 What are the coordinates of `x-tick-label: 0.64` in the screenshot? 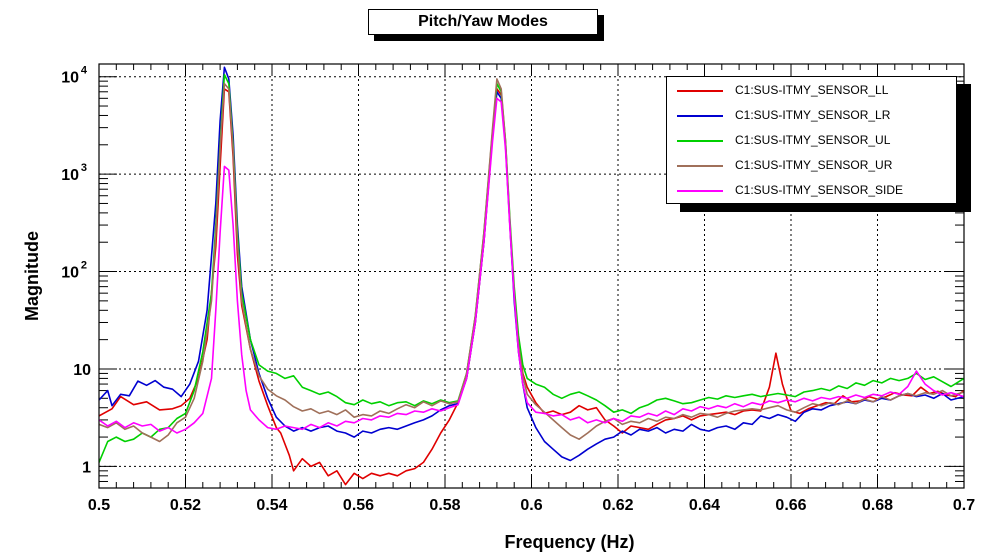 It's located at (704, 505).